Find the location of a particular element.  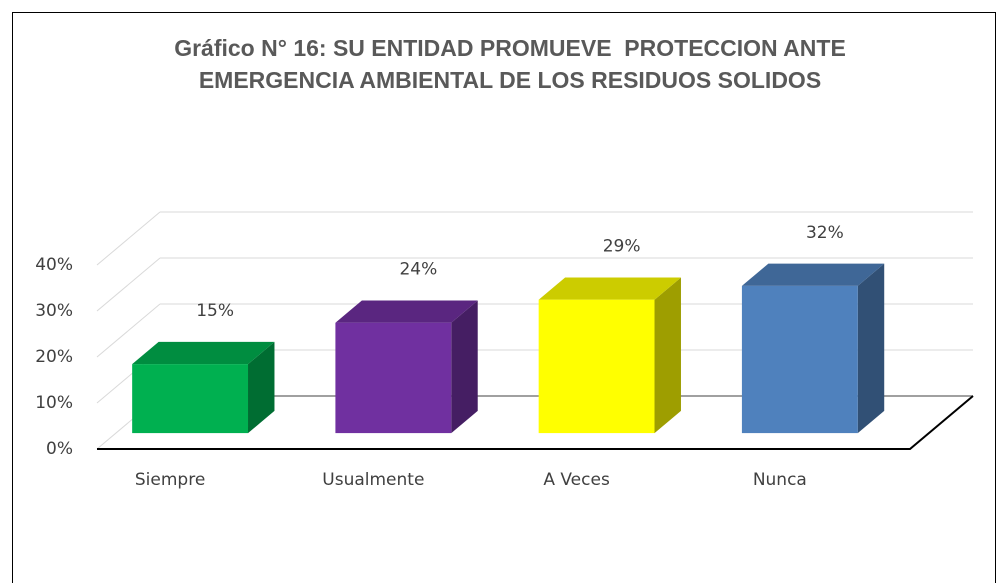

y-tick-label: 0% is located at coordinates (59, 449).